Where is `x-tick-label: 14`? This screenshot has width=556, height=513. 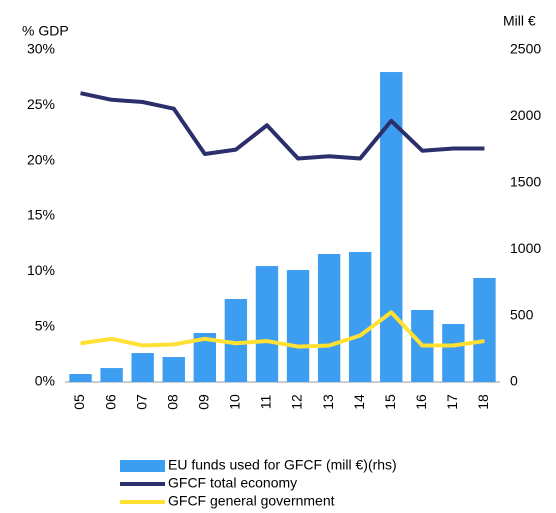
x-tick-label: 14 is located at coordinates (359, 402).